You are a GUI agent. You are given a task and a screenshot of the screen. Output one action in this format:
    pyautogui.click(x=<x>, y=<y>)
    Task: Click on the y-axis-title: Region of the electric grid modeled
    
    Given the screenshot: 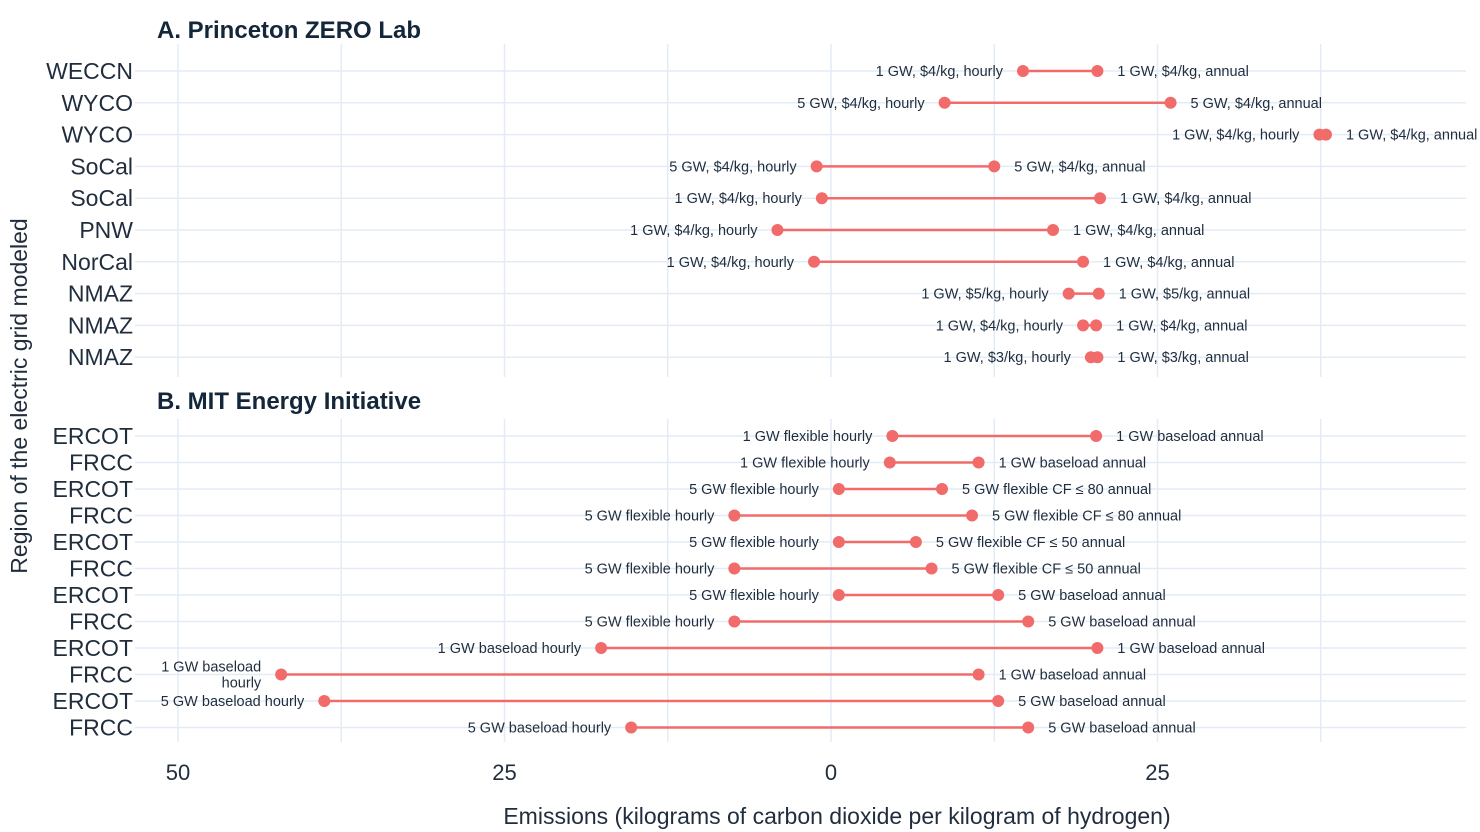 What is the action you would take?
    pyautogui.click(x=19, y=395)
    